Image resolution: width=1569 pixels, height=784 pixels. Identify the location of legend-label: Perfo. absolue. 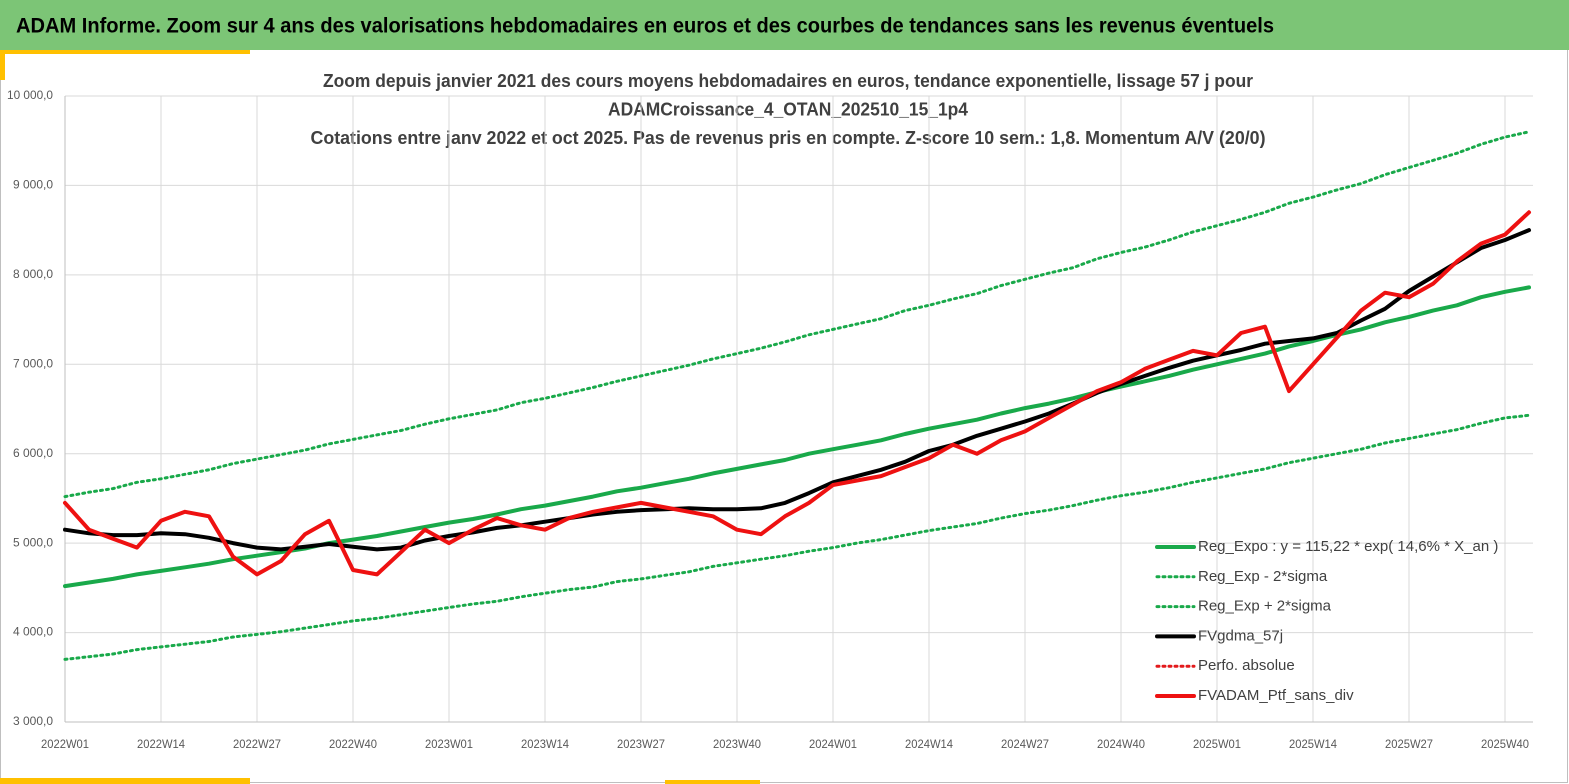
(1246, 665).